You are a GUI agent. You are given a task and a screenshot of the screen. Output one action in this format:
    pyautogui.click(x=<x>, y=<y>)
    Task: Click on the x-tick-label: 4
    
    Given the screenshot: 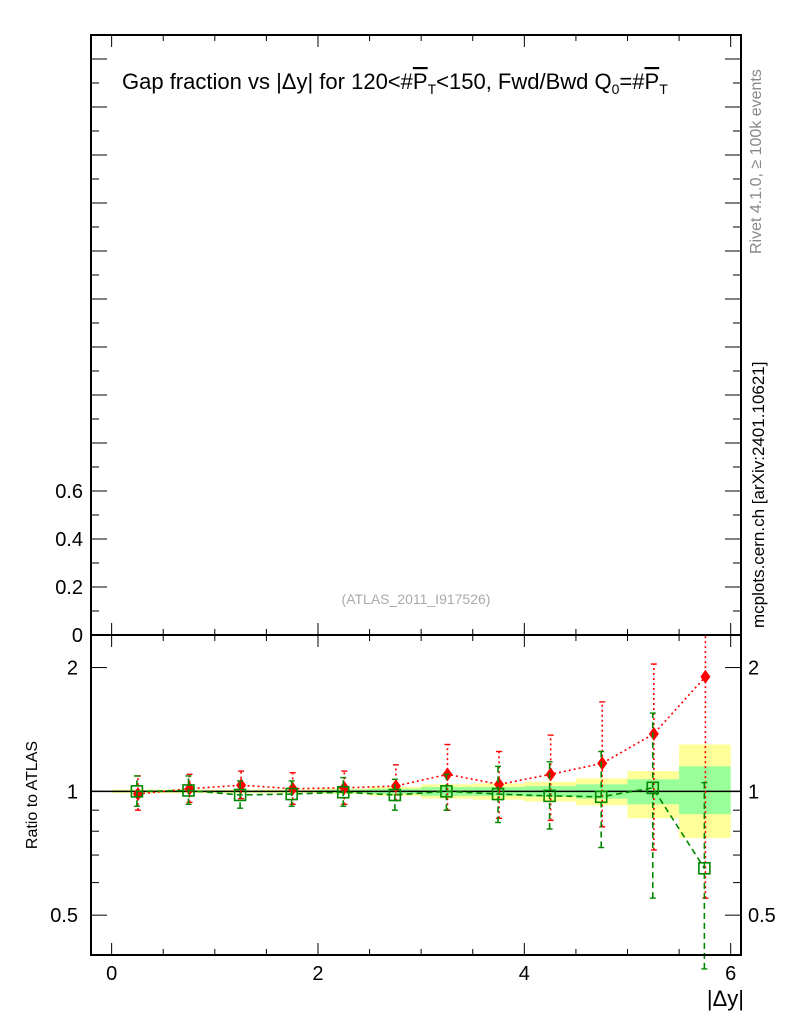 What is the action you would take?
    pyautogui.click(x=524, y=974)
    